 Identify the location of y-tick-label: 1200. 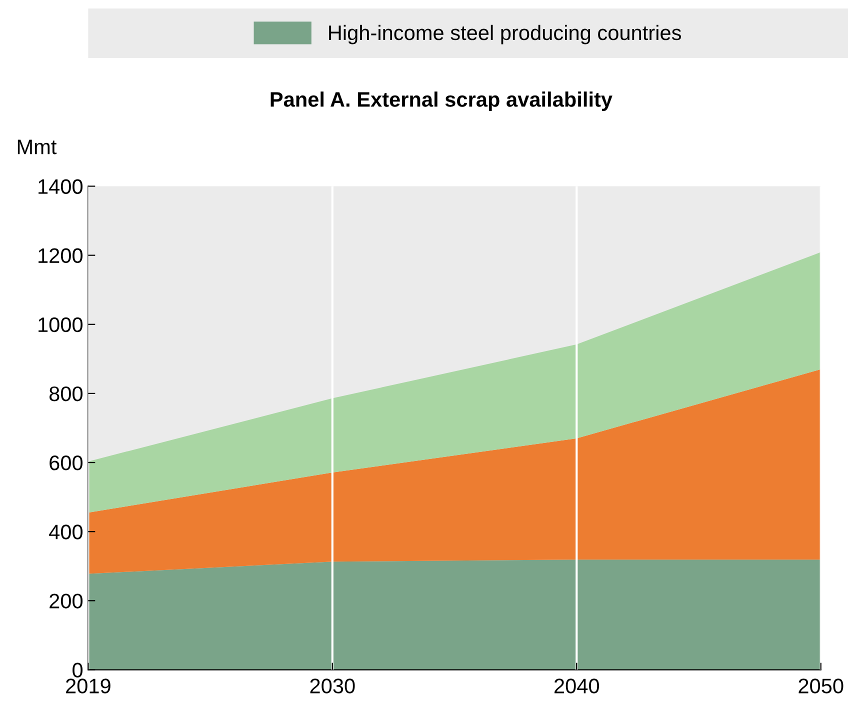
(60, 256).